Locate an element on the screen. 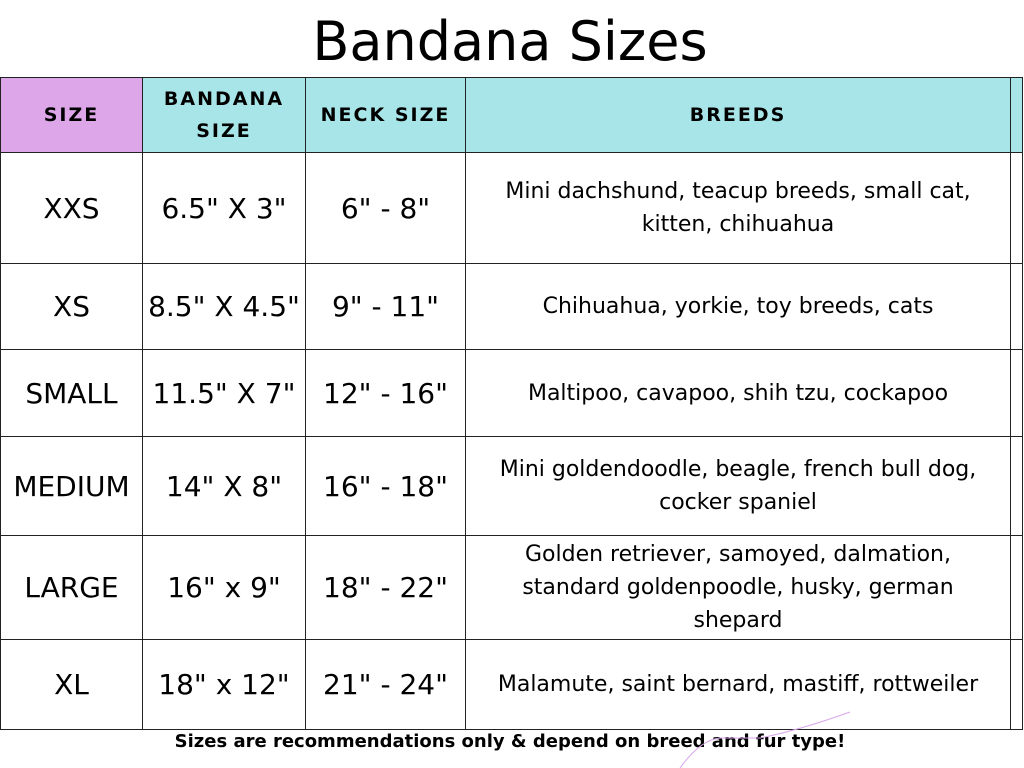 Image resolution: width=1024 pixels, height=768 pixels. page-title: Bandana Sizes is located at coordinates (510, 41).